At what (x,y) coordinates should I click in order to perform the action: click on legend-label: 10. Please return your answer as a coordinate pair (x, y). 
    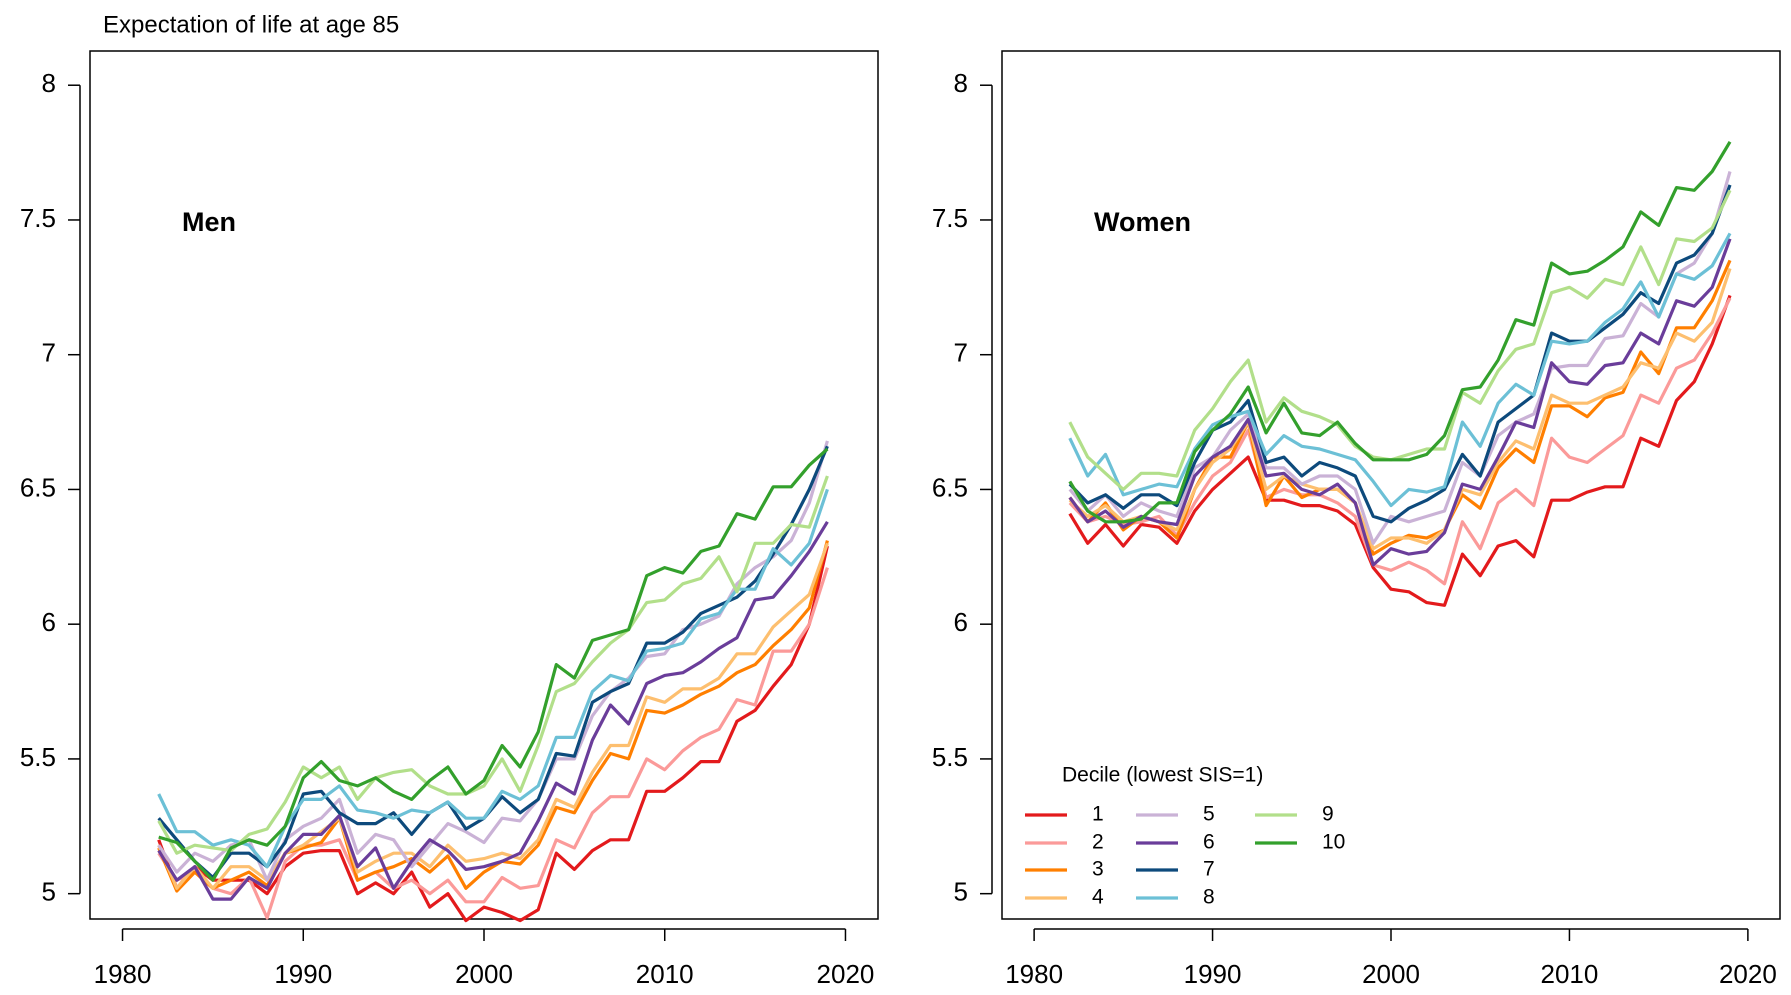
    Looking at the image, I should click on (1333, 842).